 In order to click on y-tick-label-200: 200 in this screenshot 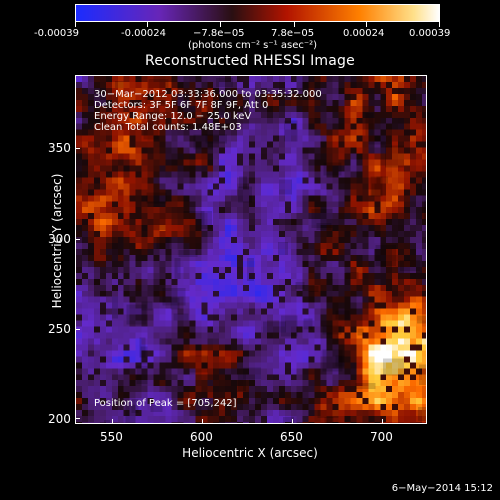, I will do `click(59, 419)`.